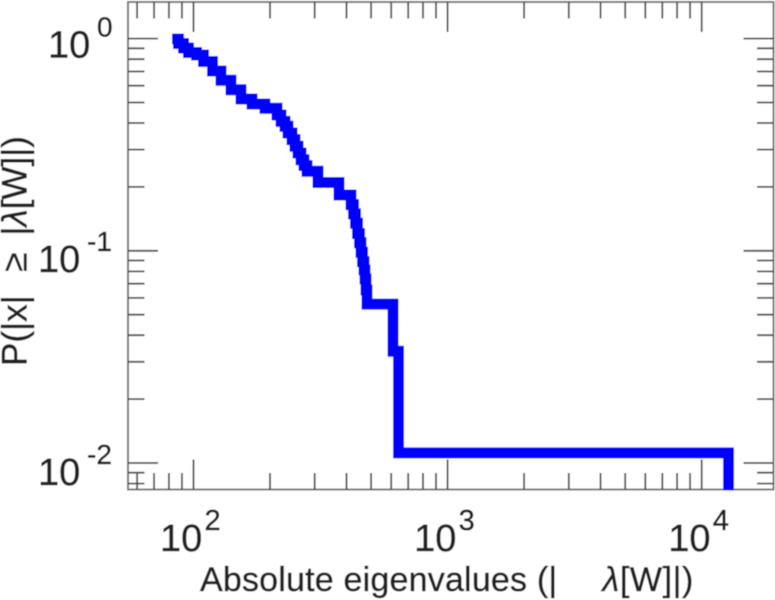  What do you see at coordinates (647, 580) in the screenshot?
I see `svg-text: λ[W]|)` at bounding box center [647, 580].